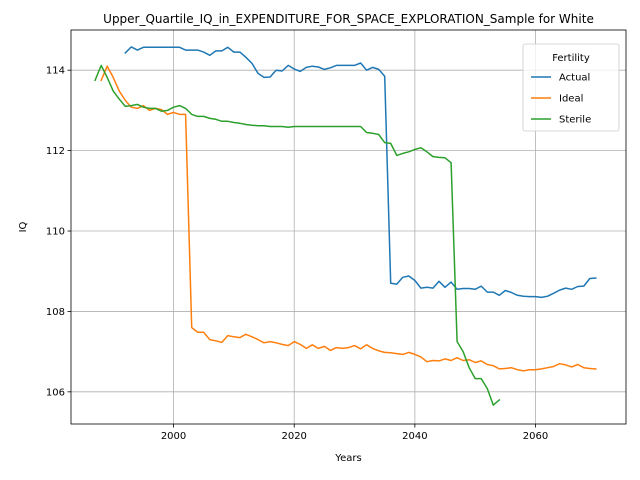  I want to click on y-tick-label: 110, so click(55, 232).